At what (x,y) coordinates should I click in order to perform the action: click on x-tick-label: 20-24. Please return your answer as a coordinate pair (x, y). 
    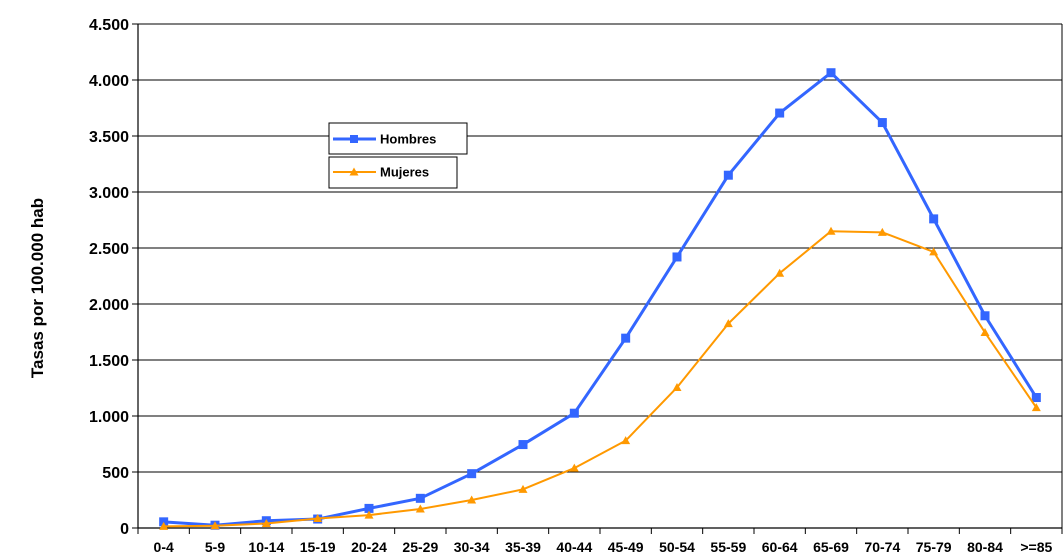
    Looking at the image, I should click on (369, 547).